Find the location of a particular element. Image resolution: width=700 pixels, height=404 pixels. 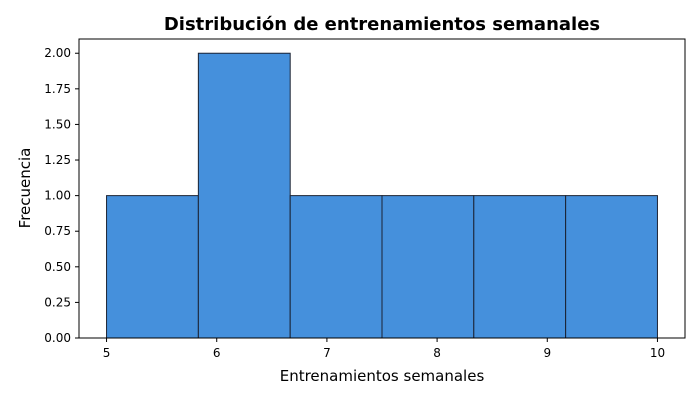

x-tick-label: 5 is located at coordinates (107, 353).